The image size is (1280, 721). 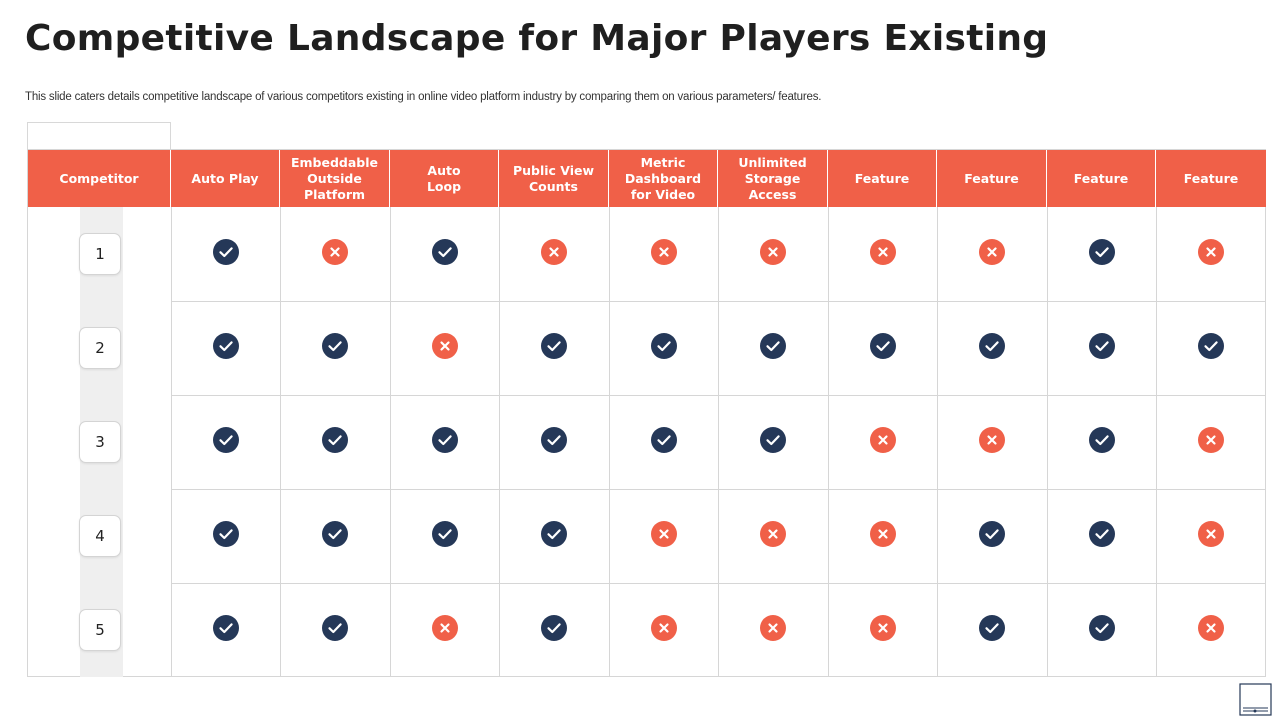 I want to click on table-tab-outline, so click(x=99, y=136).